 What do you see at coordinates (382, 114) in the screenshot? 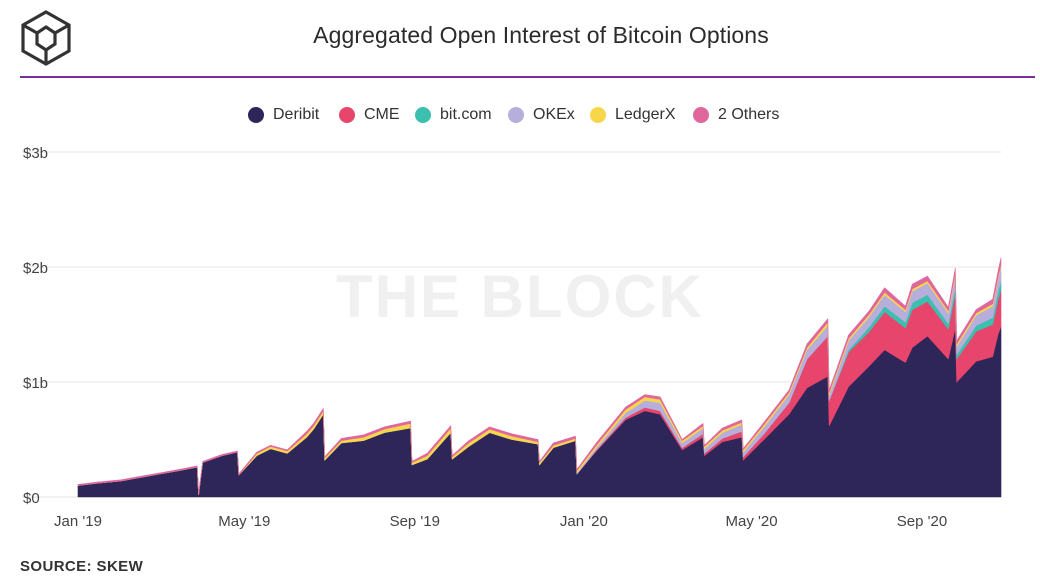
I see `legend-label: CME` at bounding box center [382, 114].